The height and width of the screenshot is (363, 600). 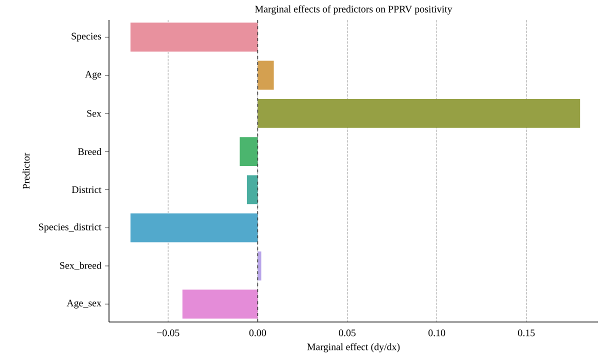 I want to click on x-tick-label: 0.15, so click(x=526, y=333).